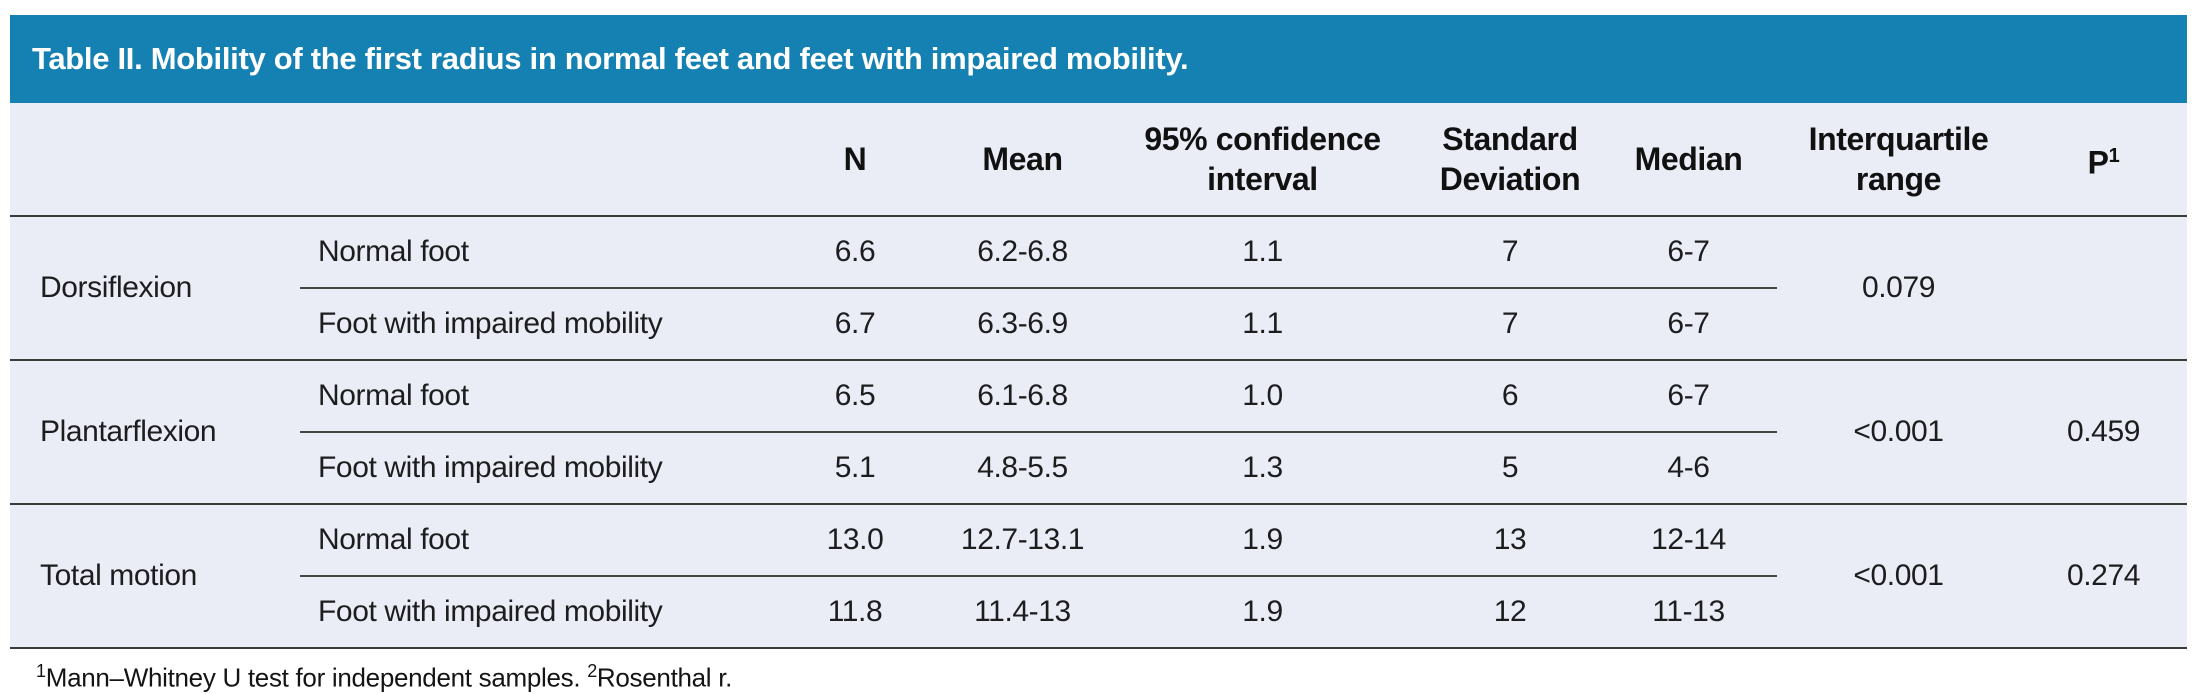 The width and height of the screenshot is (2200, 694). Describe the element at coordinates (2103, 576) in the screenshot. I see `cell-p: 0.274` at that location.